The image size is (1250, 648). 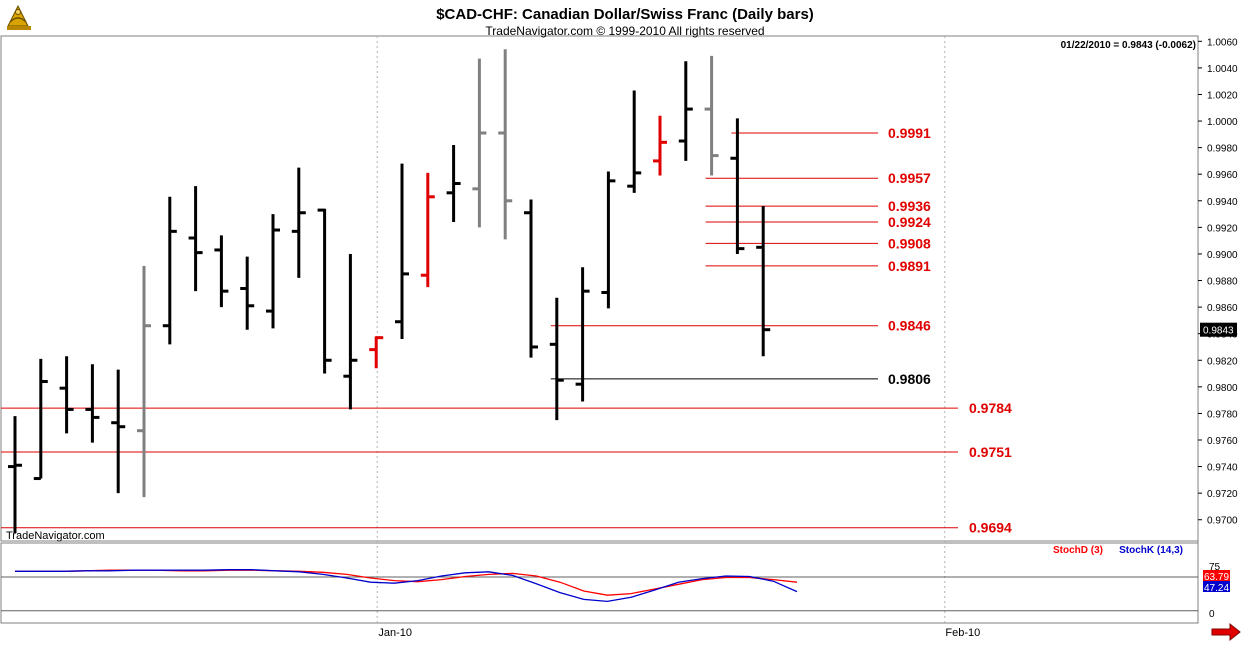 I want to click on stochd-value-box, so click(x=1216, y=575).